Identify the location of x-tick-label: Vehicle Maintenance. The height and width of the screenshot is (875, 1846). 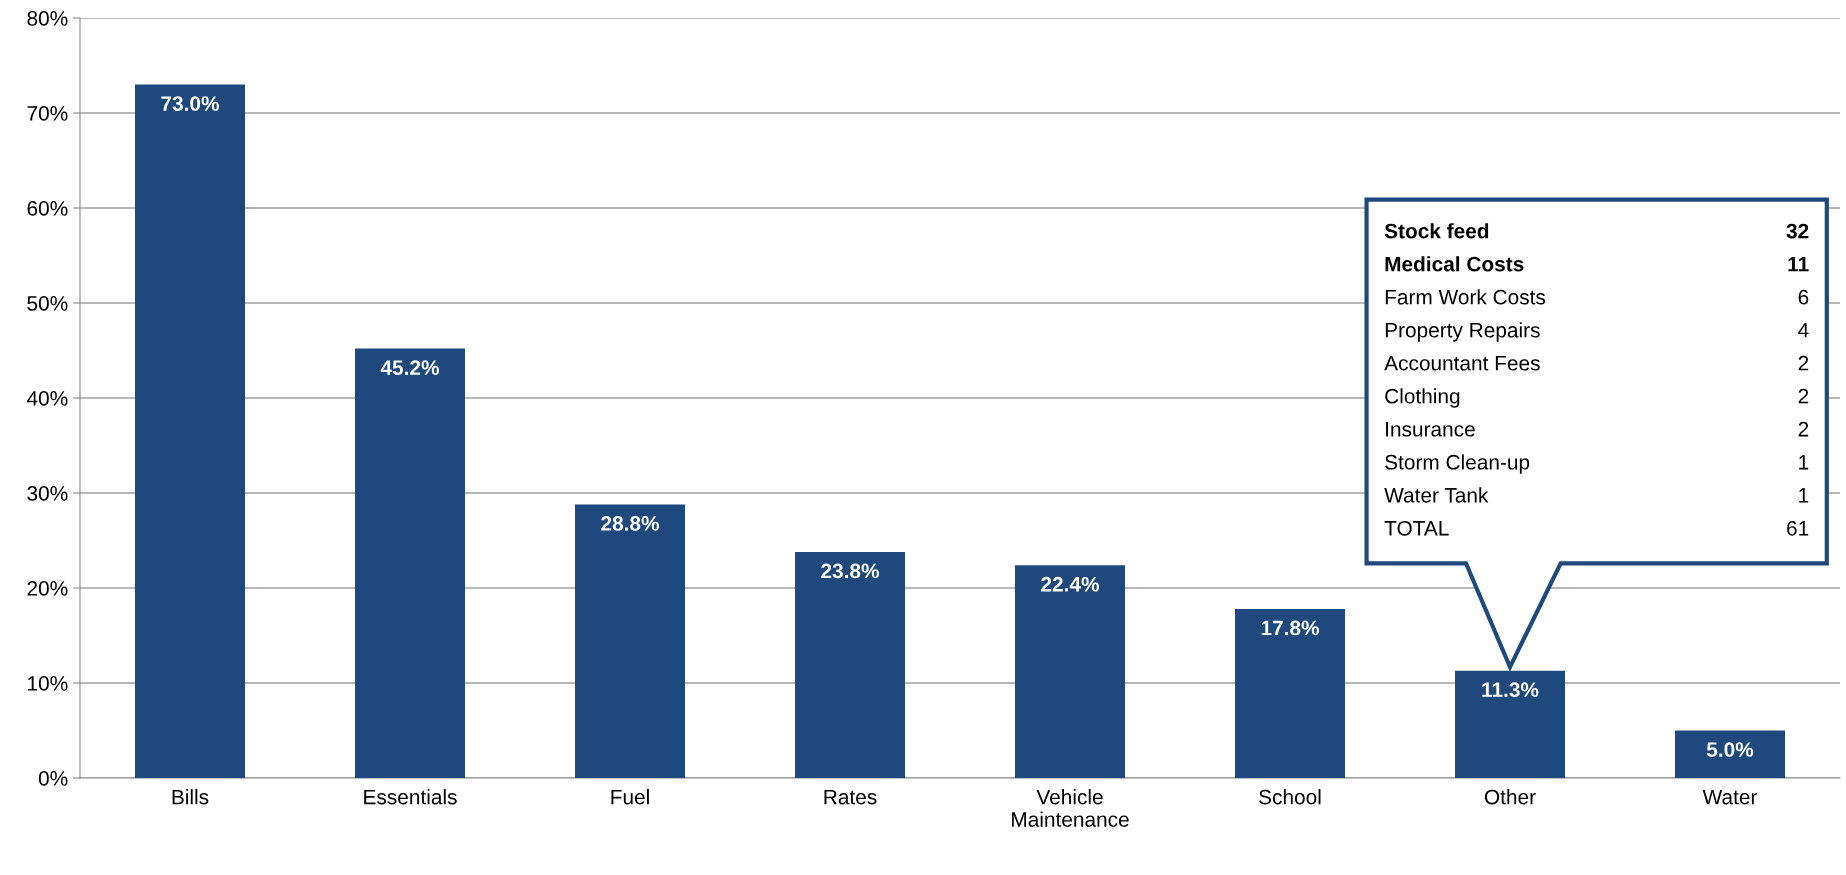
(1070, 808).